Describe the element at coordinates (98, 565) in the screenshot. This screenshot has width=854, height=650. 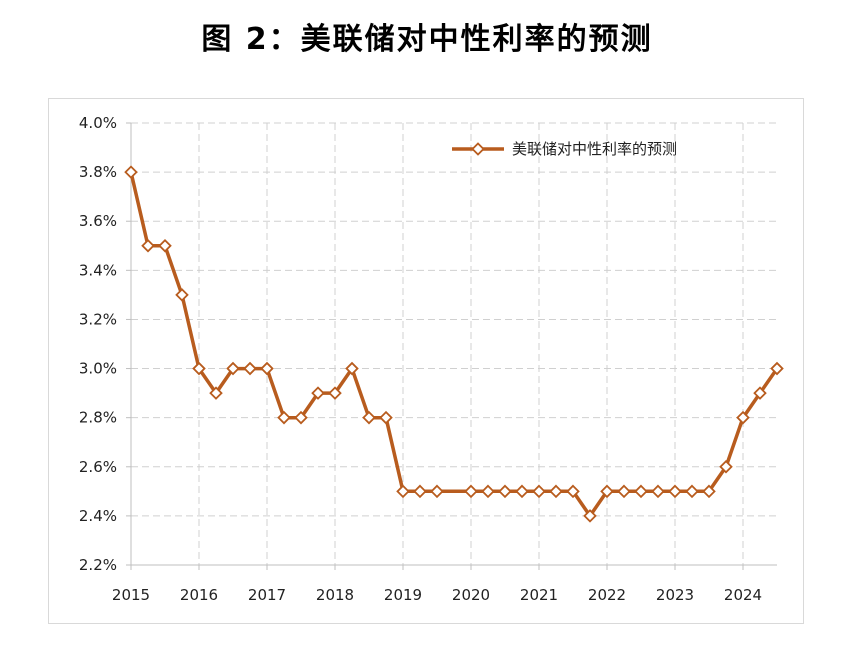
I see `y-tick-label: 2.2%` at that location.